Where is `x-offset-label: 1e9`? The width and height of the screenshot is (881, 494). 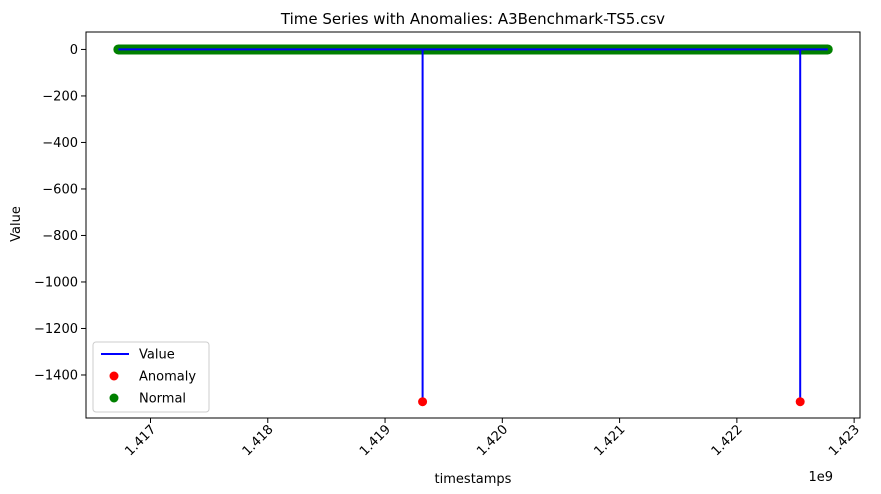 x-offset-label: 1e9 is located at coordinates (820, 477).